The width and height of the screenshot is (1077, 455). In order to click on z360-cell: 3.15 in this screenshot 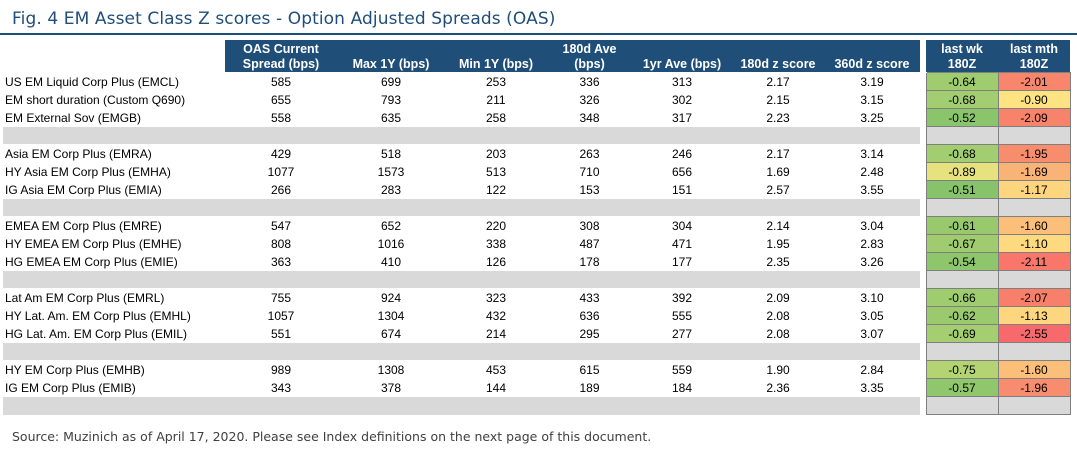, I will do `click(872, 99)`.